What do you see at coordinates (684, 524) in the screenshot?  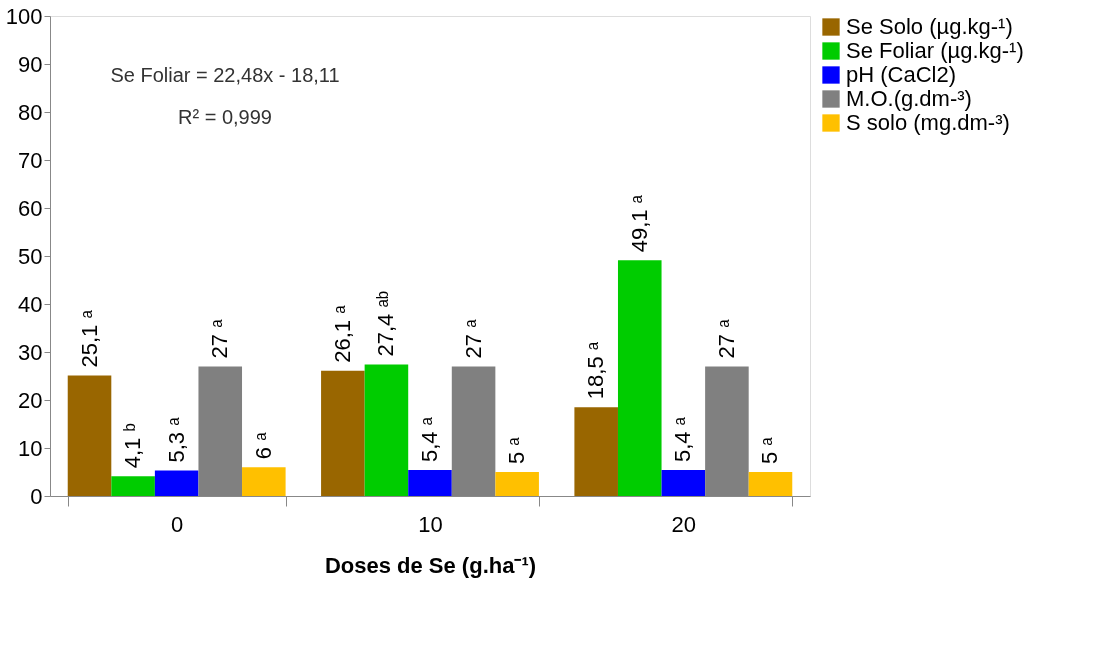 I see `x-tick-label: 20` at bounding box center [684, 524].